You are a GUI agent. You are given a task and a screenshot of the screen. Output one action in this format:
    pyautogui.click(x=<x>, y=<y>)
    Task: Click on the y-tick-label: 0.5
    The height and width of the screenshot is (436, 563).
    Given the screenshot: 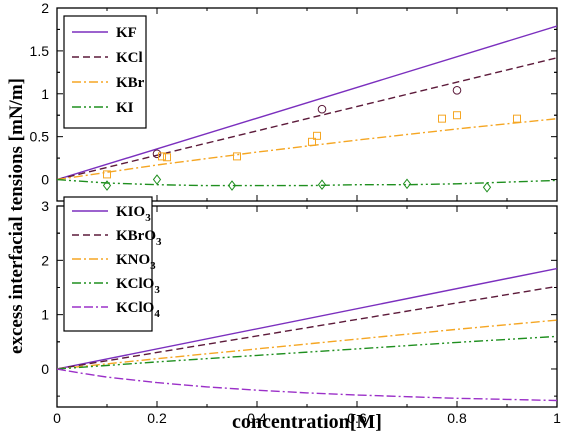 What is the action you would take?
    pyautogui.click(x=40, y=137)
    